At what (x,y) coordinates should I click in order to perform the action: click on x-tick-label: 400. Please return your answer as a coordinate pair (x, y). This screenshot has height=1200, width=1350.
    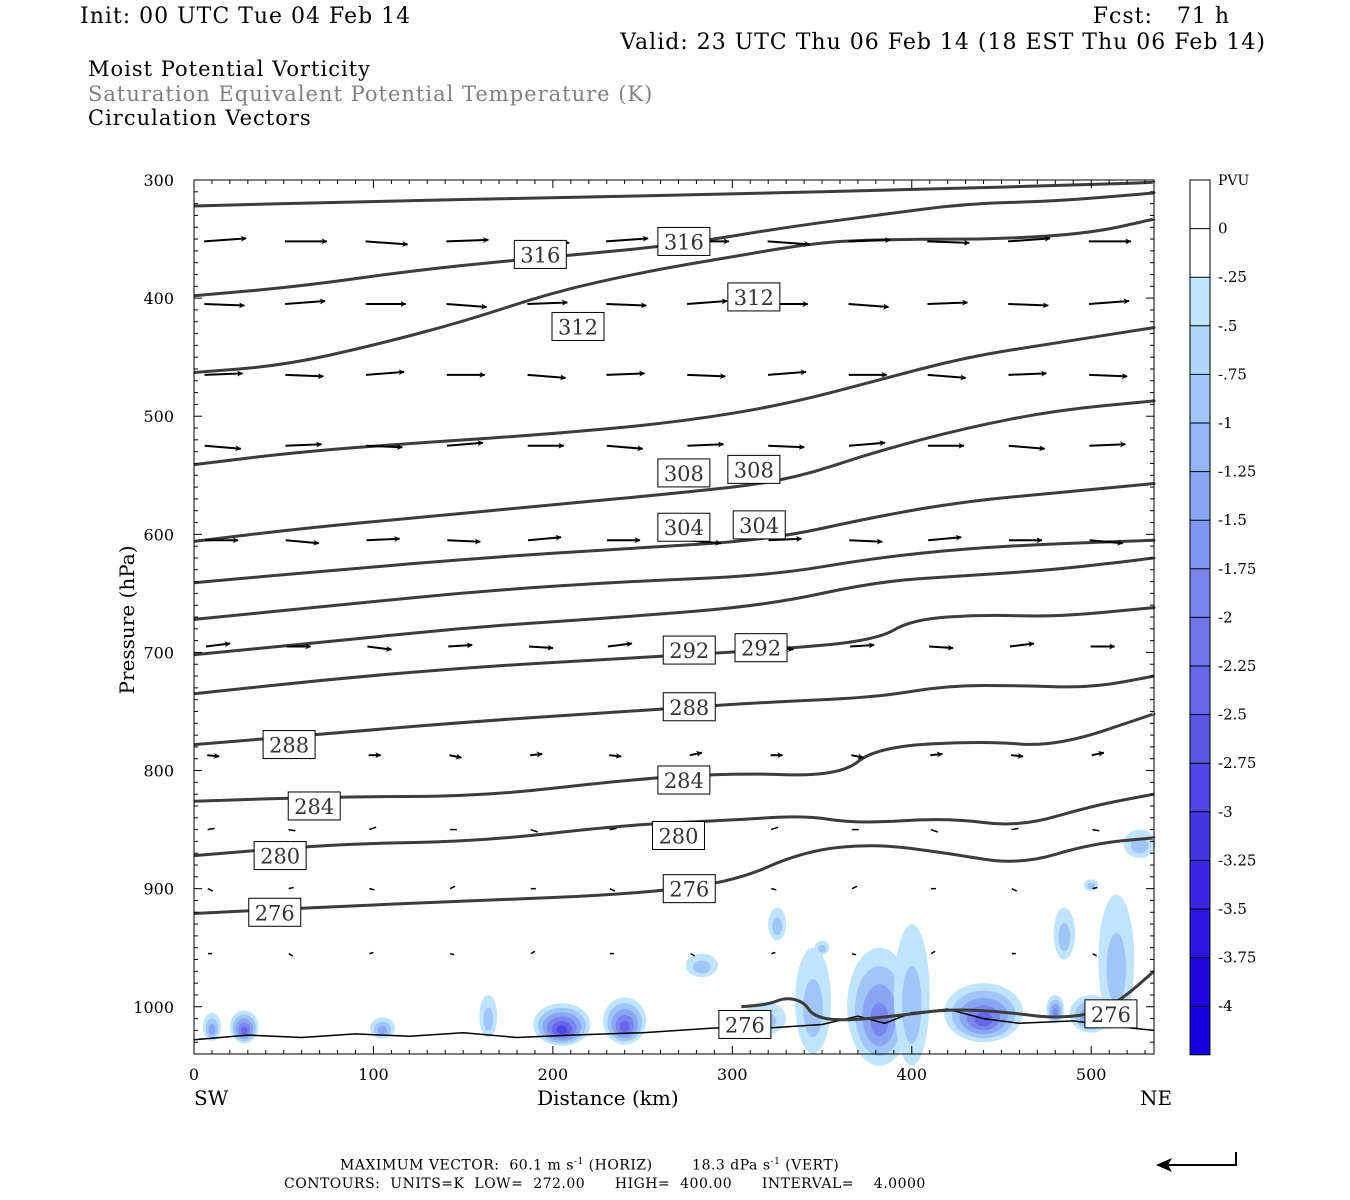
    Looking at the image, I should click on (911, 1074).